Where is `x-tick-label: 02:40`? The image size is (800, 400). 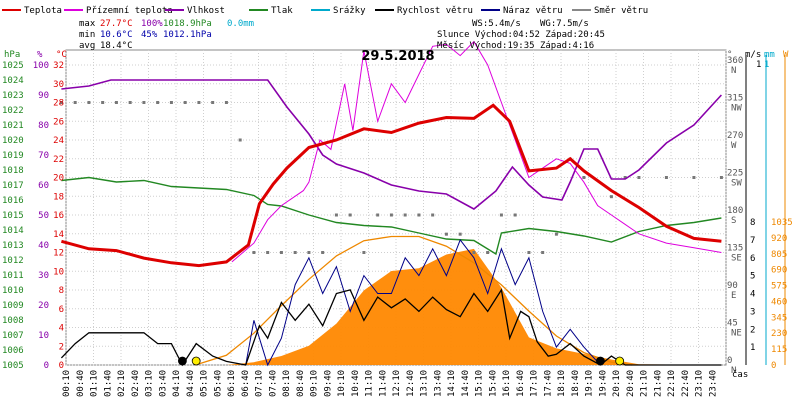 x-tick-label: 02:40 is located at coordinates (136, 383).